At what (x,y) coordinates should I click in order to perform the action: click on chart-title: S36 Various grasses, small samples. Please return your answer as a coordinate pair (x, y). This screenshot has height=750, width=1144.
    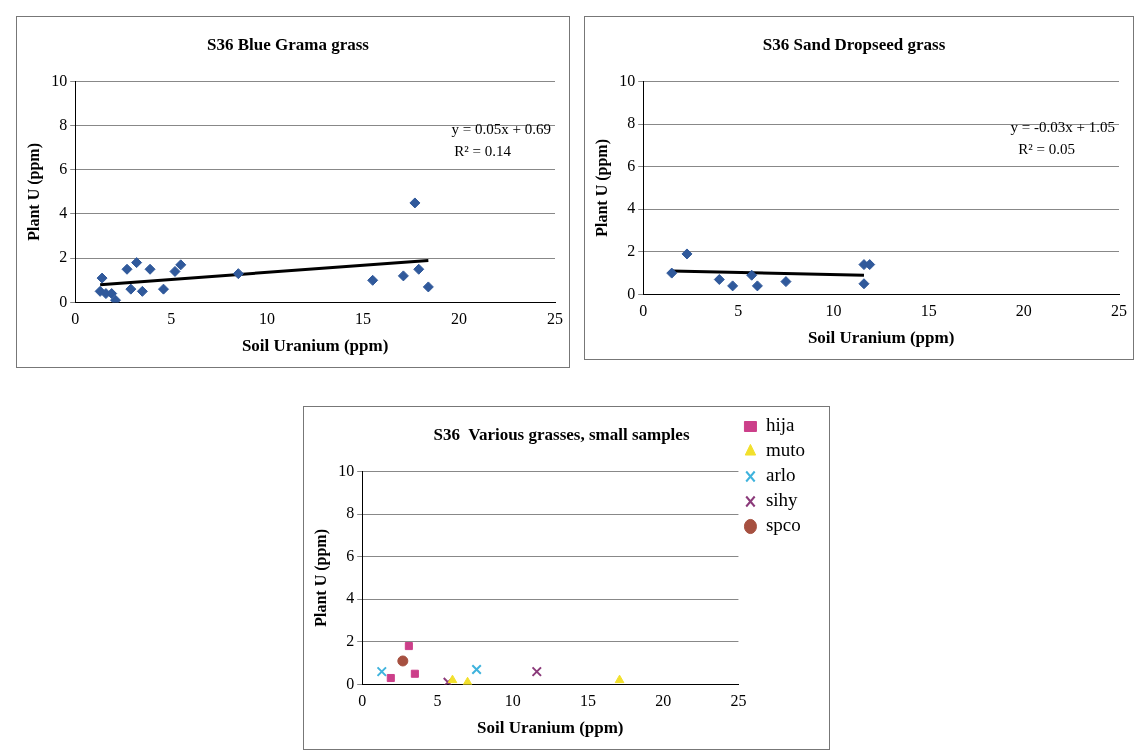
    Looking at the image, I should click on (561, 434).